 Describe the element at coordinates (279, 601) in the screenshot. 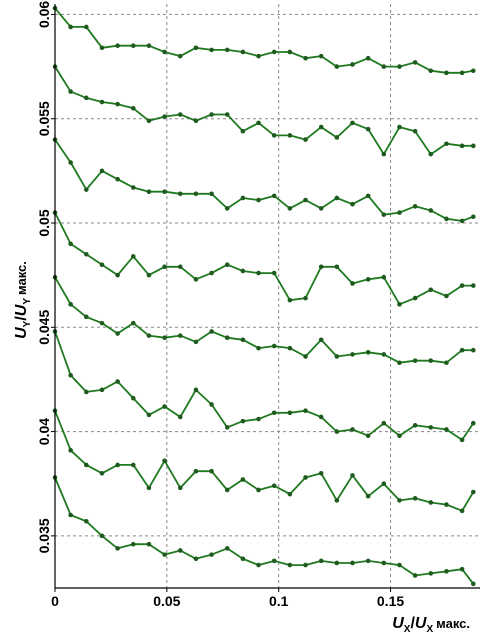

I see `x-tick-label: 0.1` at that location.